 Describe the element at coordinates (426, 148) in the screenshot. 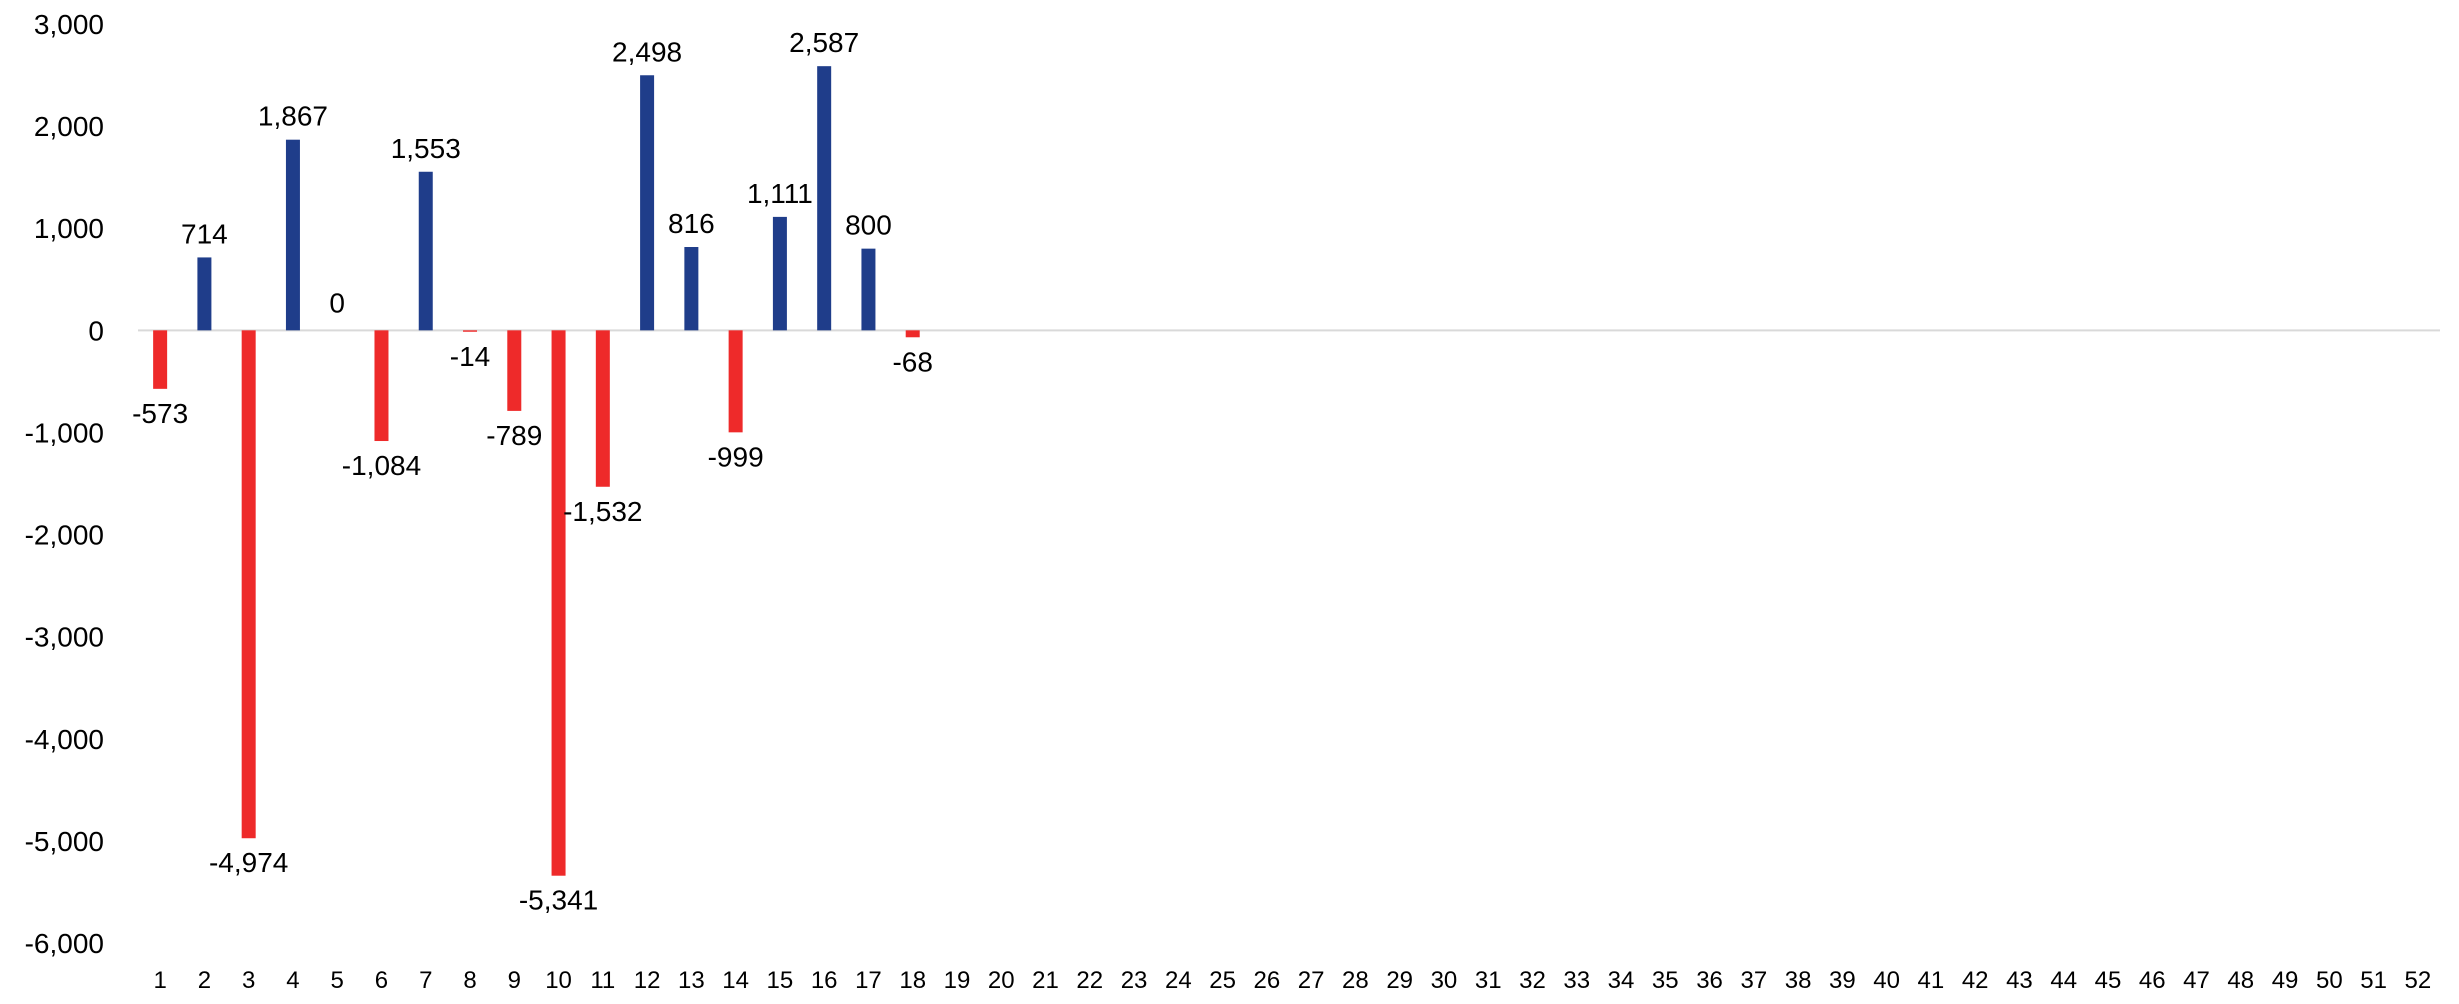

I see `data-label: 1,553` at that location.